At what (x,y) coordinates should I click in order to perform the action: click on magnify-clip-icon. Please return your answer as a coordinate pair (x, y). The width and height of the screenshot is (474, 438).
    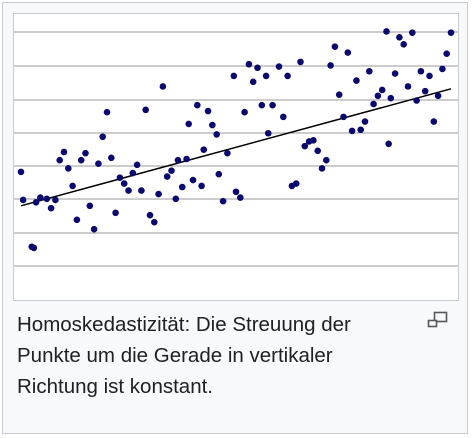
    Looking at the image, I should click on (438, 320).